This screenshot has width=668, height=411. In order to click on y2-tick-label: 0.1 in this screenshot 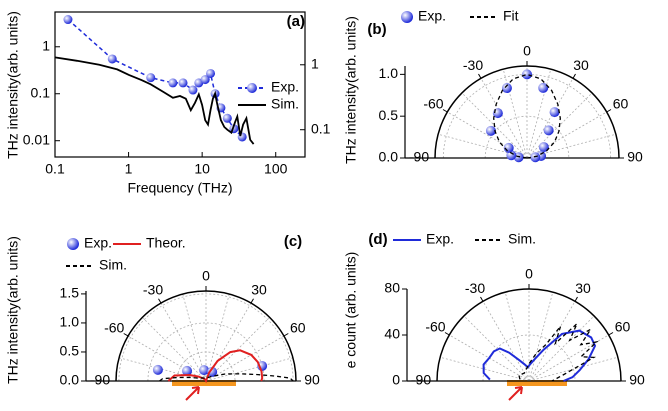, I will do `click(321, 128)`.